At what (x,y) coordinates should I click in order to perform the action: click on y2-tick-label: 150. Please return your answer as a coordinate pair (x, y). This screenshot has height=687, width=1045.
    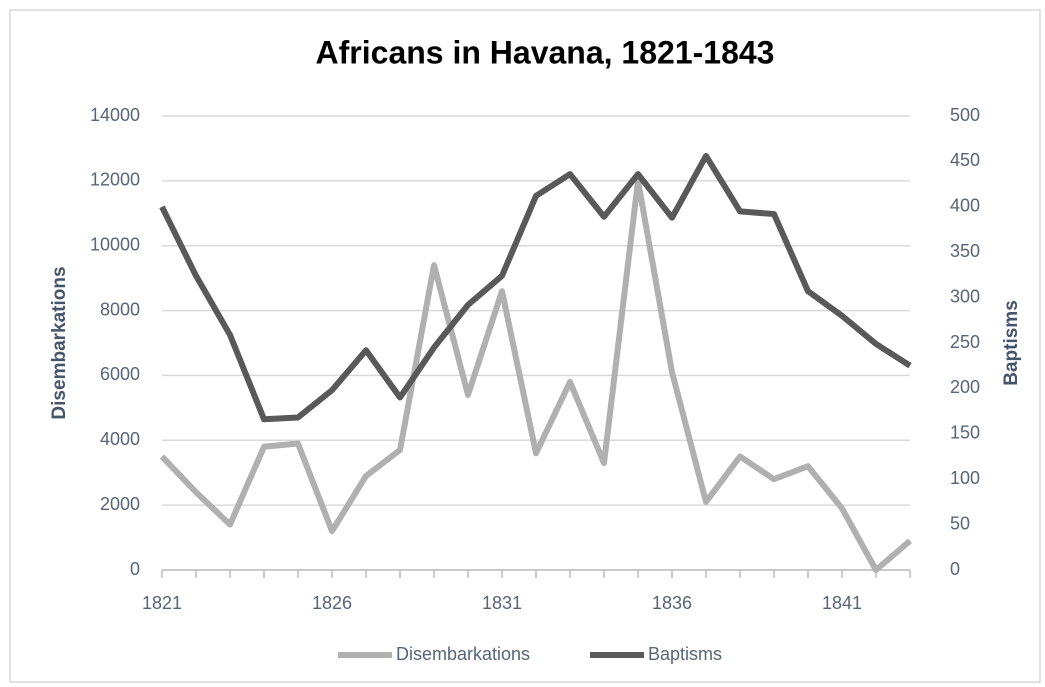
    Looking at the image, I should click on (965, 433).